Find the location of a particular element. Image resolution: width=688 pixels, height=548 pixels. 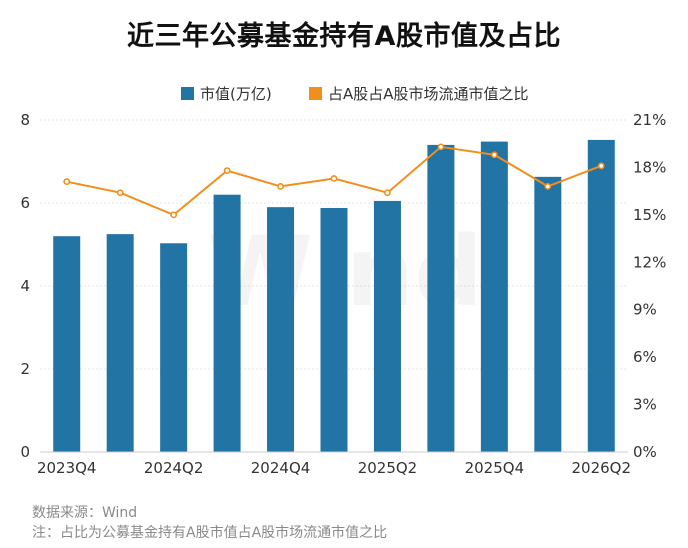

y-right-tick-label: 9% is located at coordinates (645, 310).